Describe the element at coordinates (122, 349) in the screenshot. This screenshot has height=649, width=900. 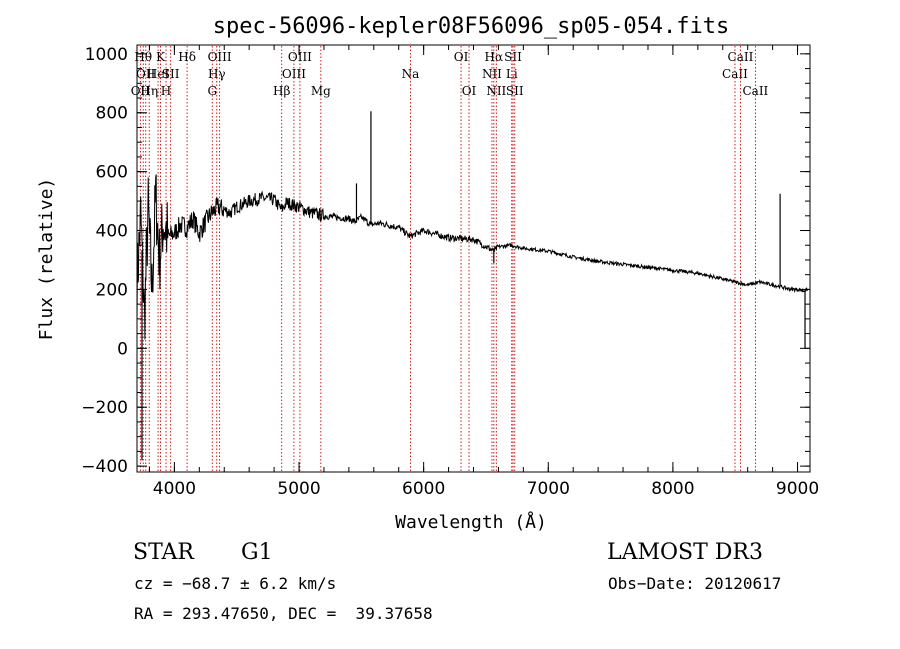
I see `y-tick-label: 0` at that location.